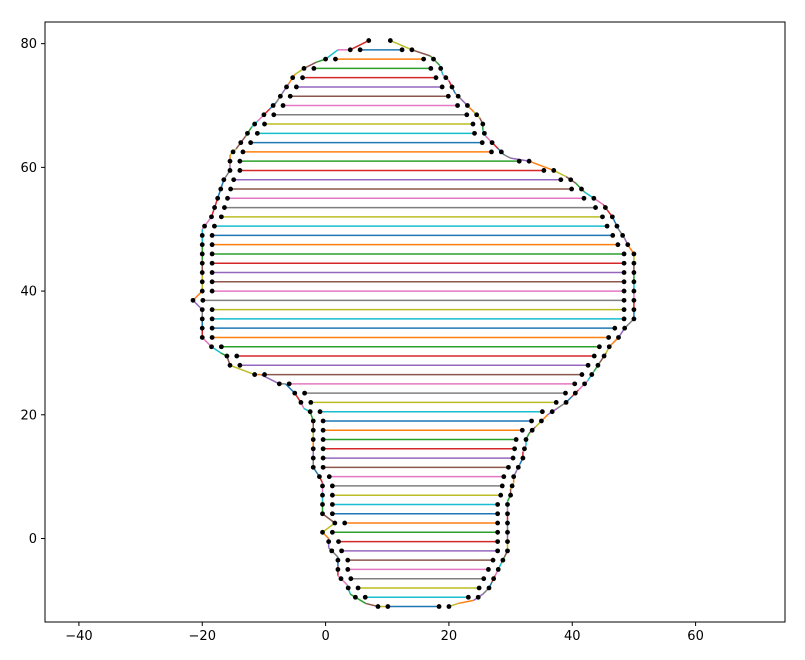 This screenshot has height=660, width=805. I want to click on x-tick-label: 0, so click(325, 636).